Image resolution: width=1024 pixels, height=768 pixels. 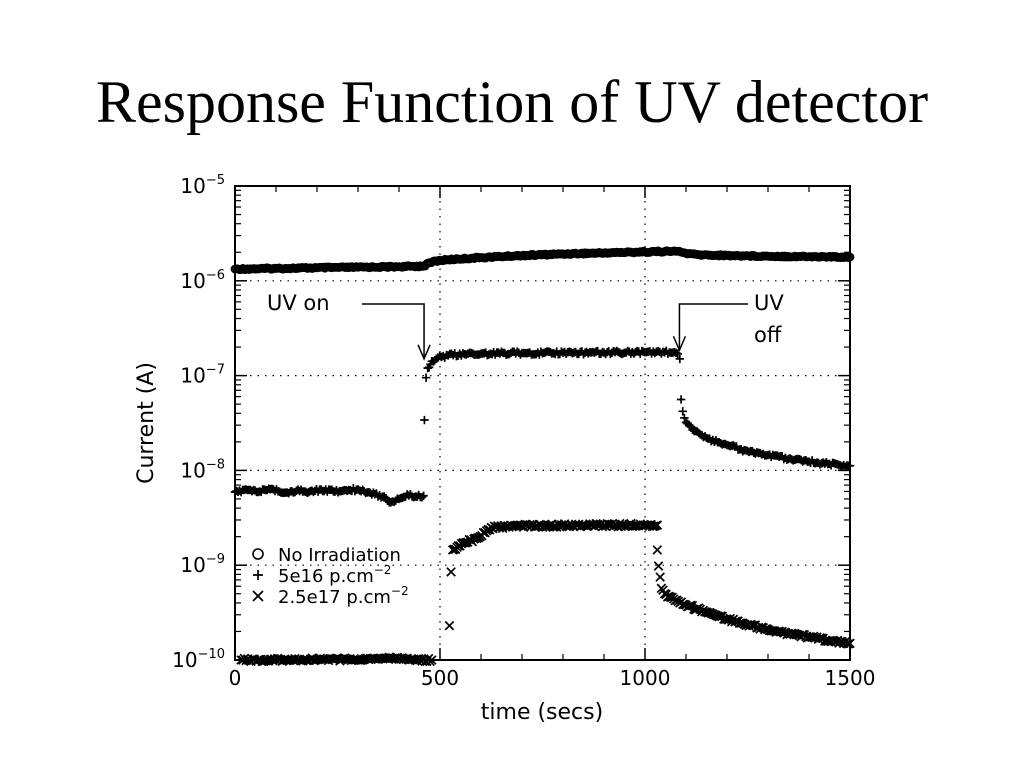 I want to click on legend-label: 2.5e17 p.cm−2, so click(x=343, y=596).